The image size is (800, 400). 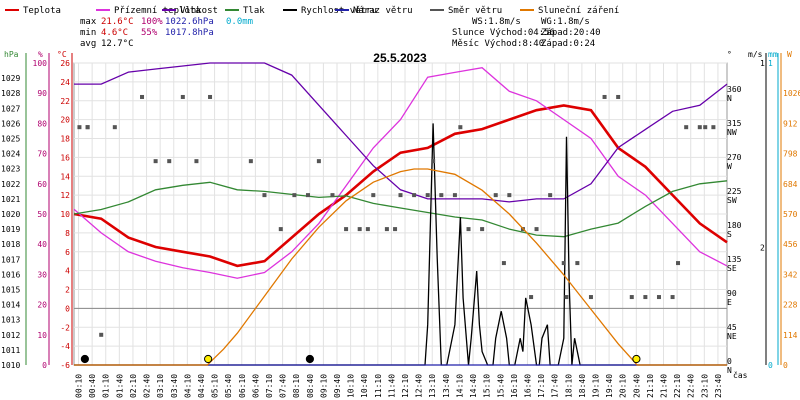 I want to click on x-tick-label: 11:10, so click(x=378, y=386).